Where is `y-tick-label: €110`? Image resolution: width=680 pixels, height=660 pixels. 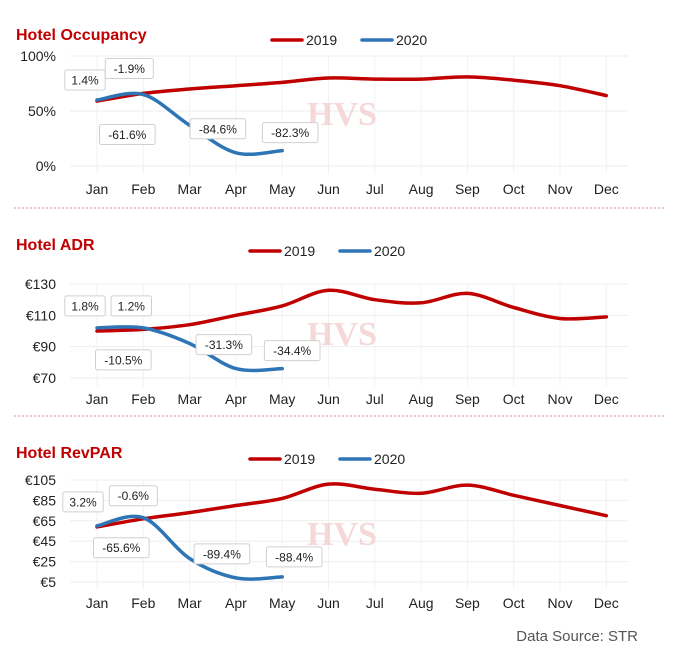 y-tick-label: €110 is located at coordinates (41, 315).